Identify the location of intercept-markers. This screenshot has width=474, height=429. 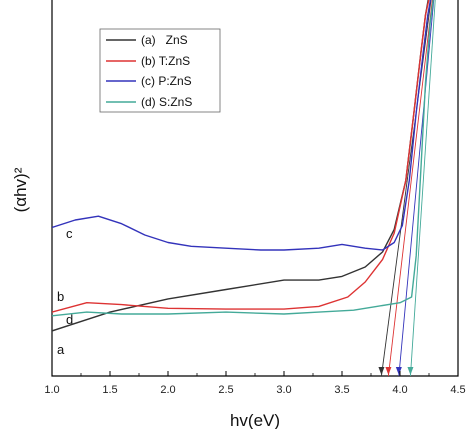
(396, 371).